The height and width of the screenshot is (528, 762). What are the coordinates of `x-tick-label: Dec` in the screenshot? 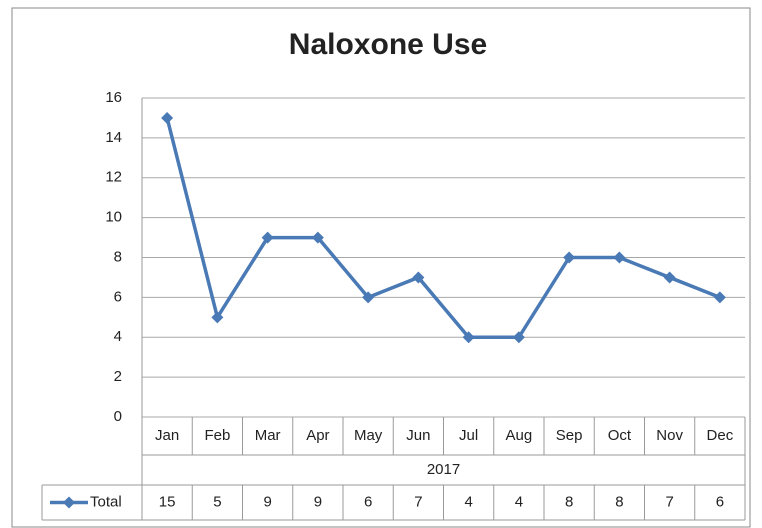 It's located at (720, 435).